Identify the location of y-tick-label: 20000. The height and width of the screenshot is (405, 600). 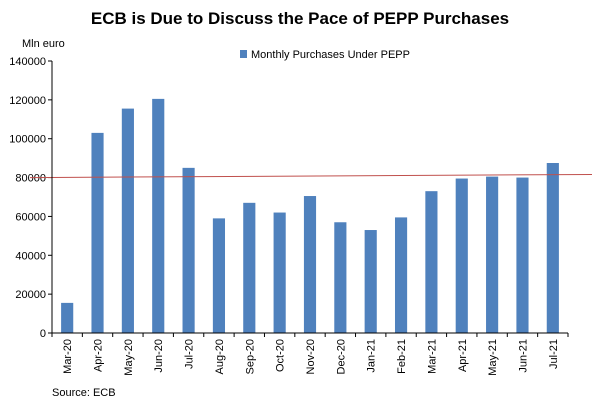
(30, 295).